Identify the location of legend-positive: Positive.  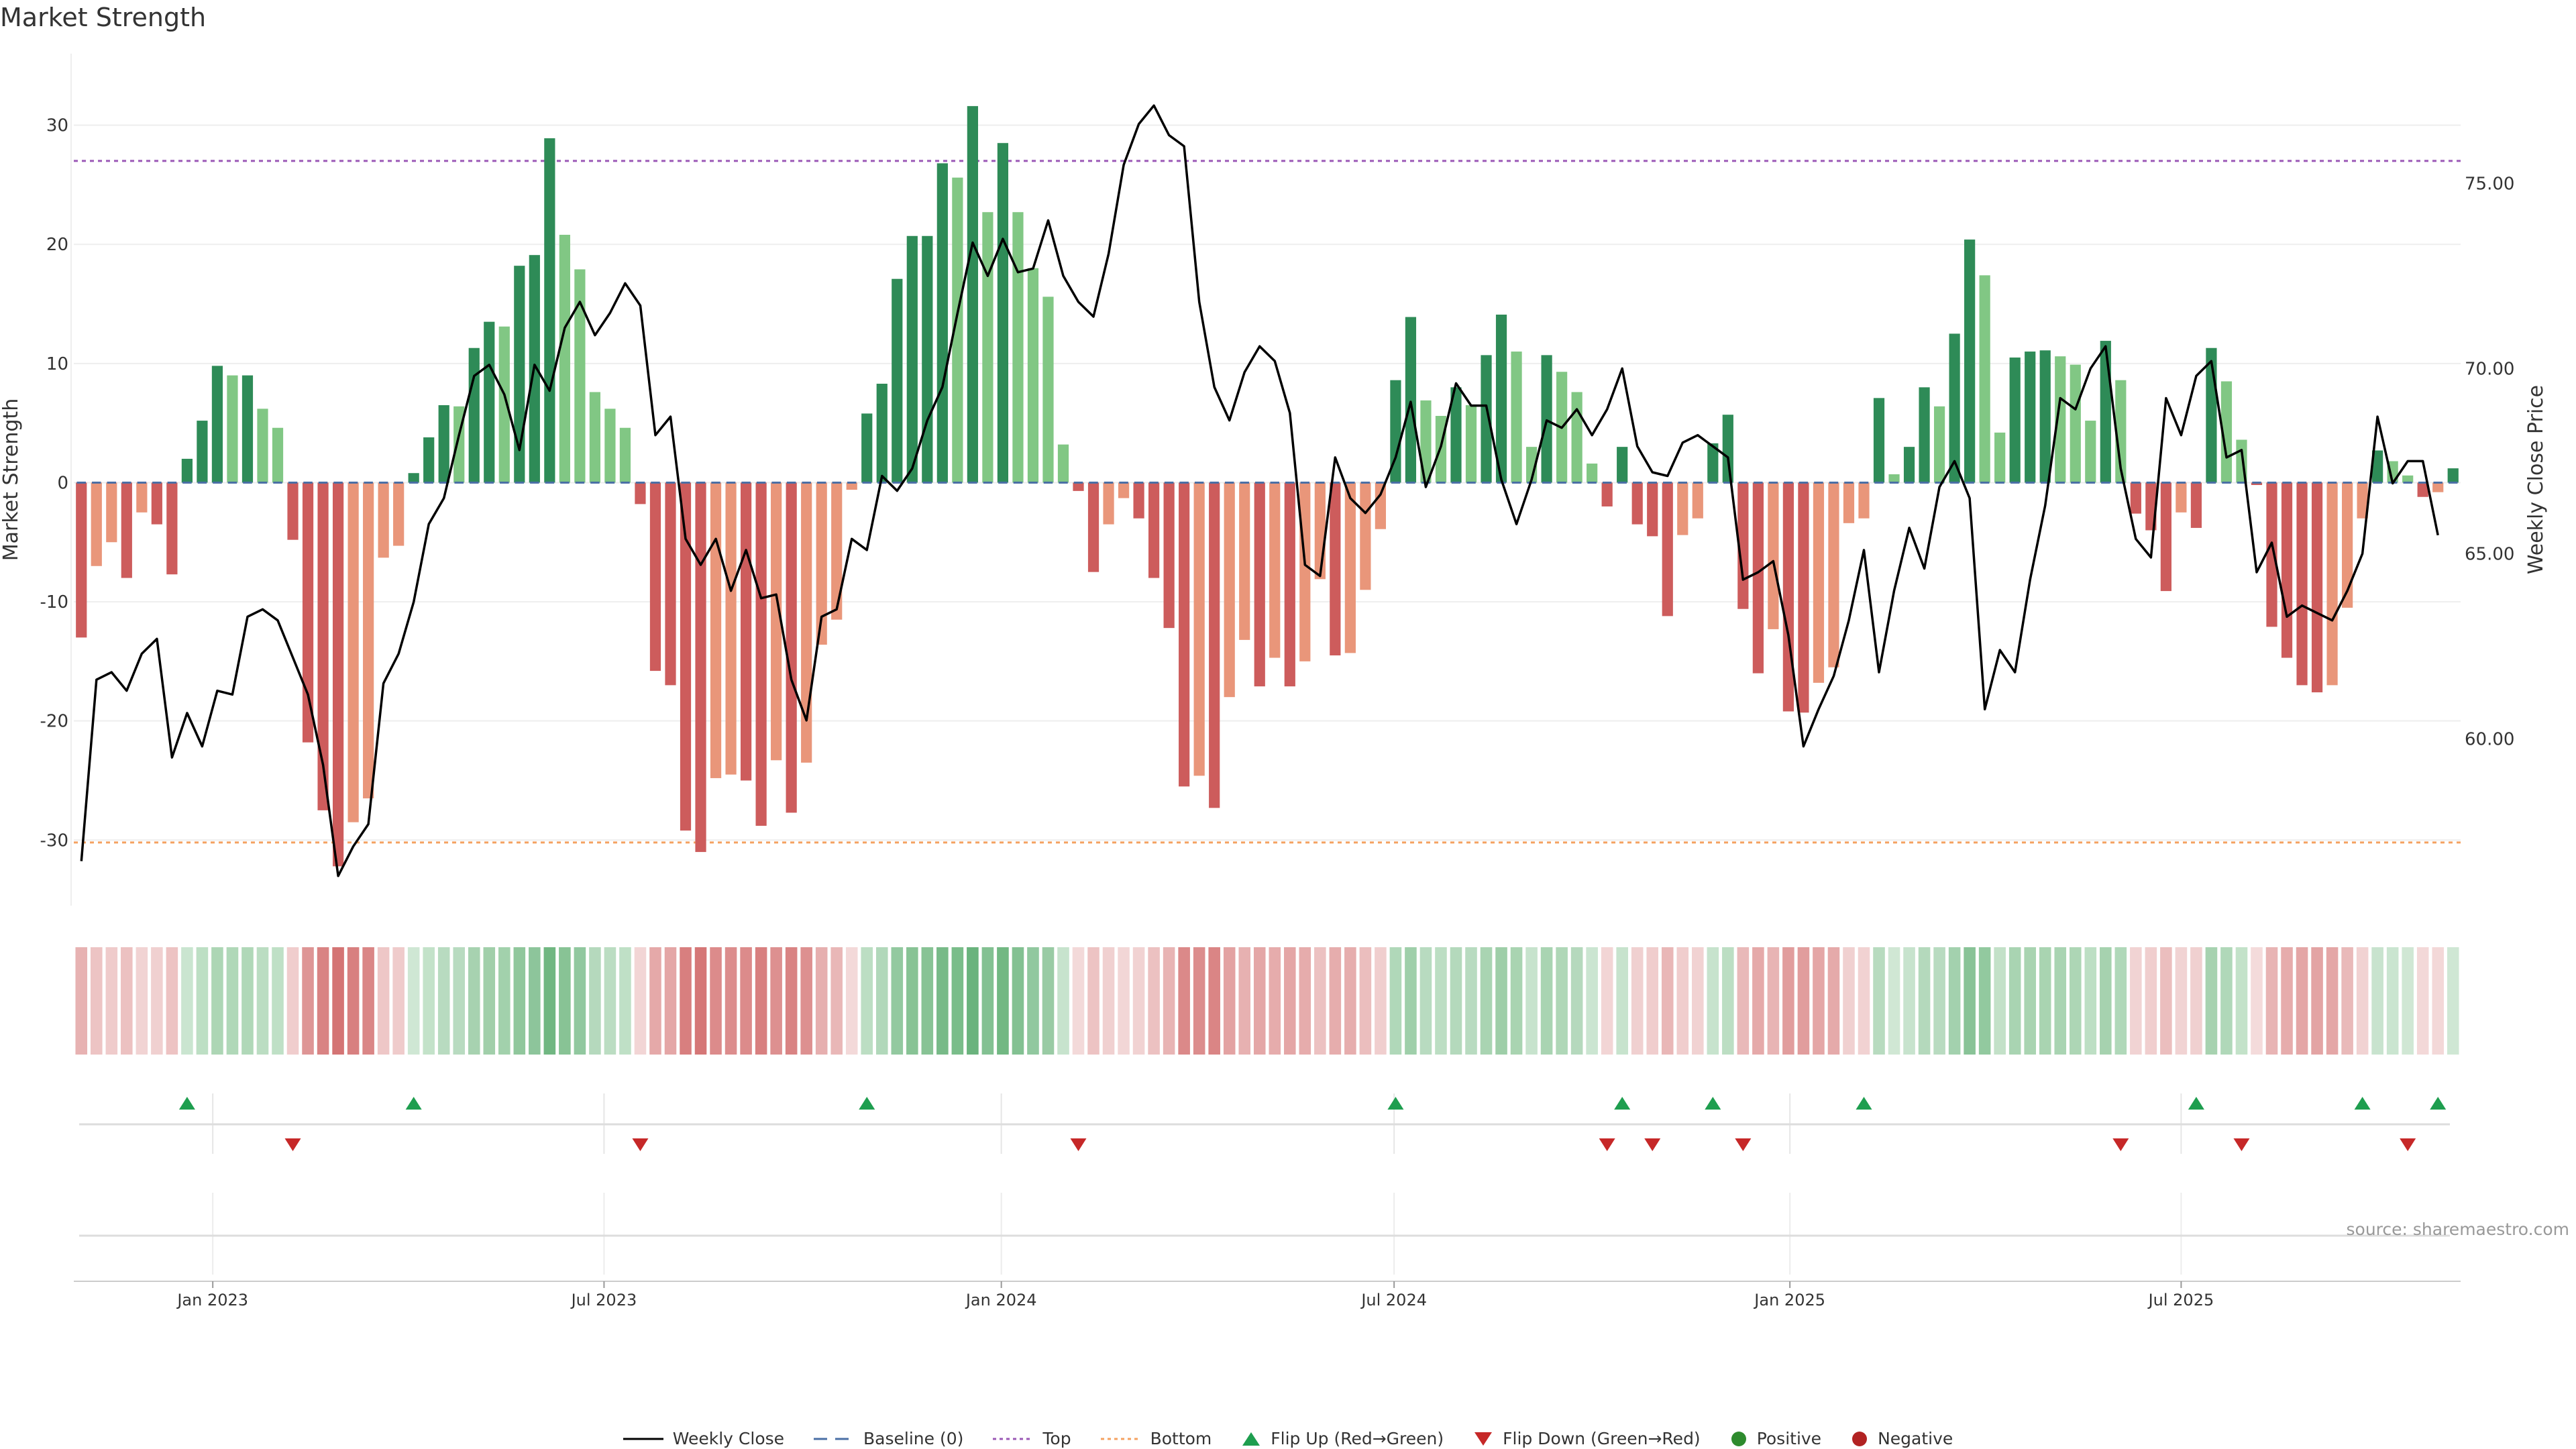
(1775, 1438).